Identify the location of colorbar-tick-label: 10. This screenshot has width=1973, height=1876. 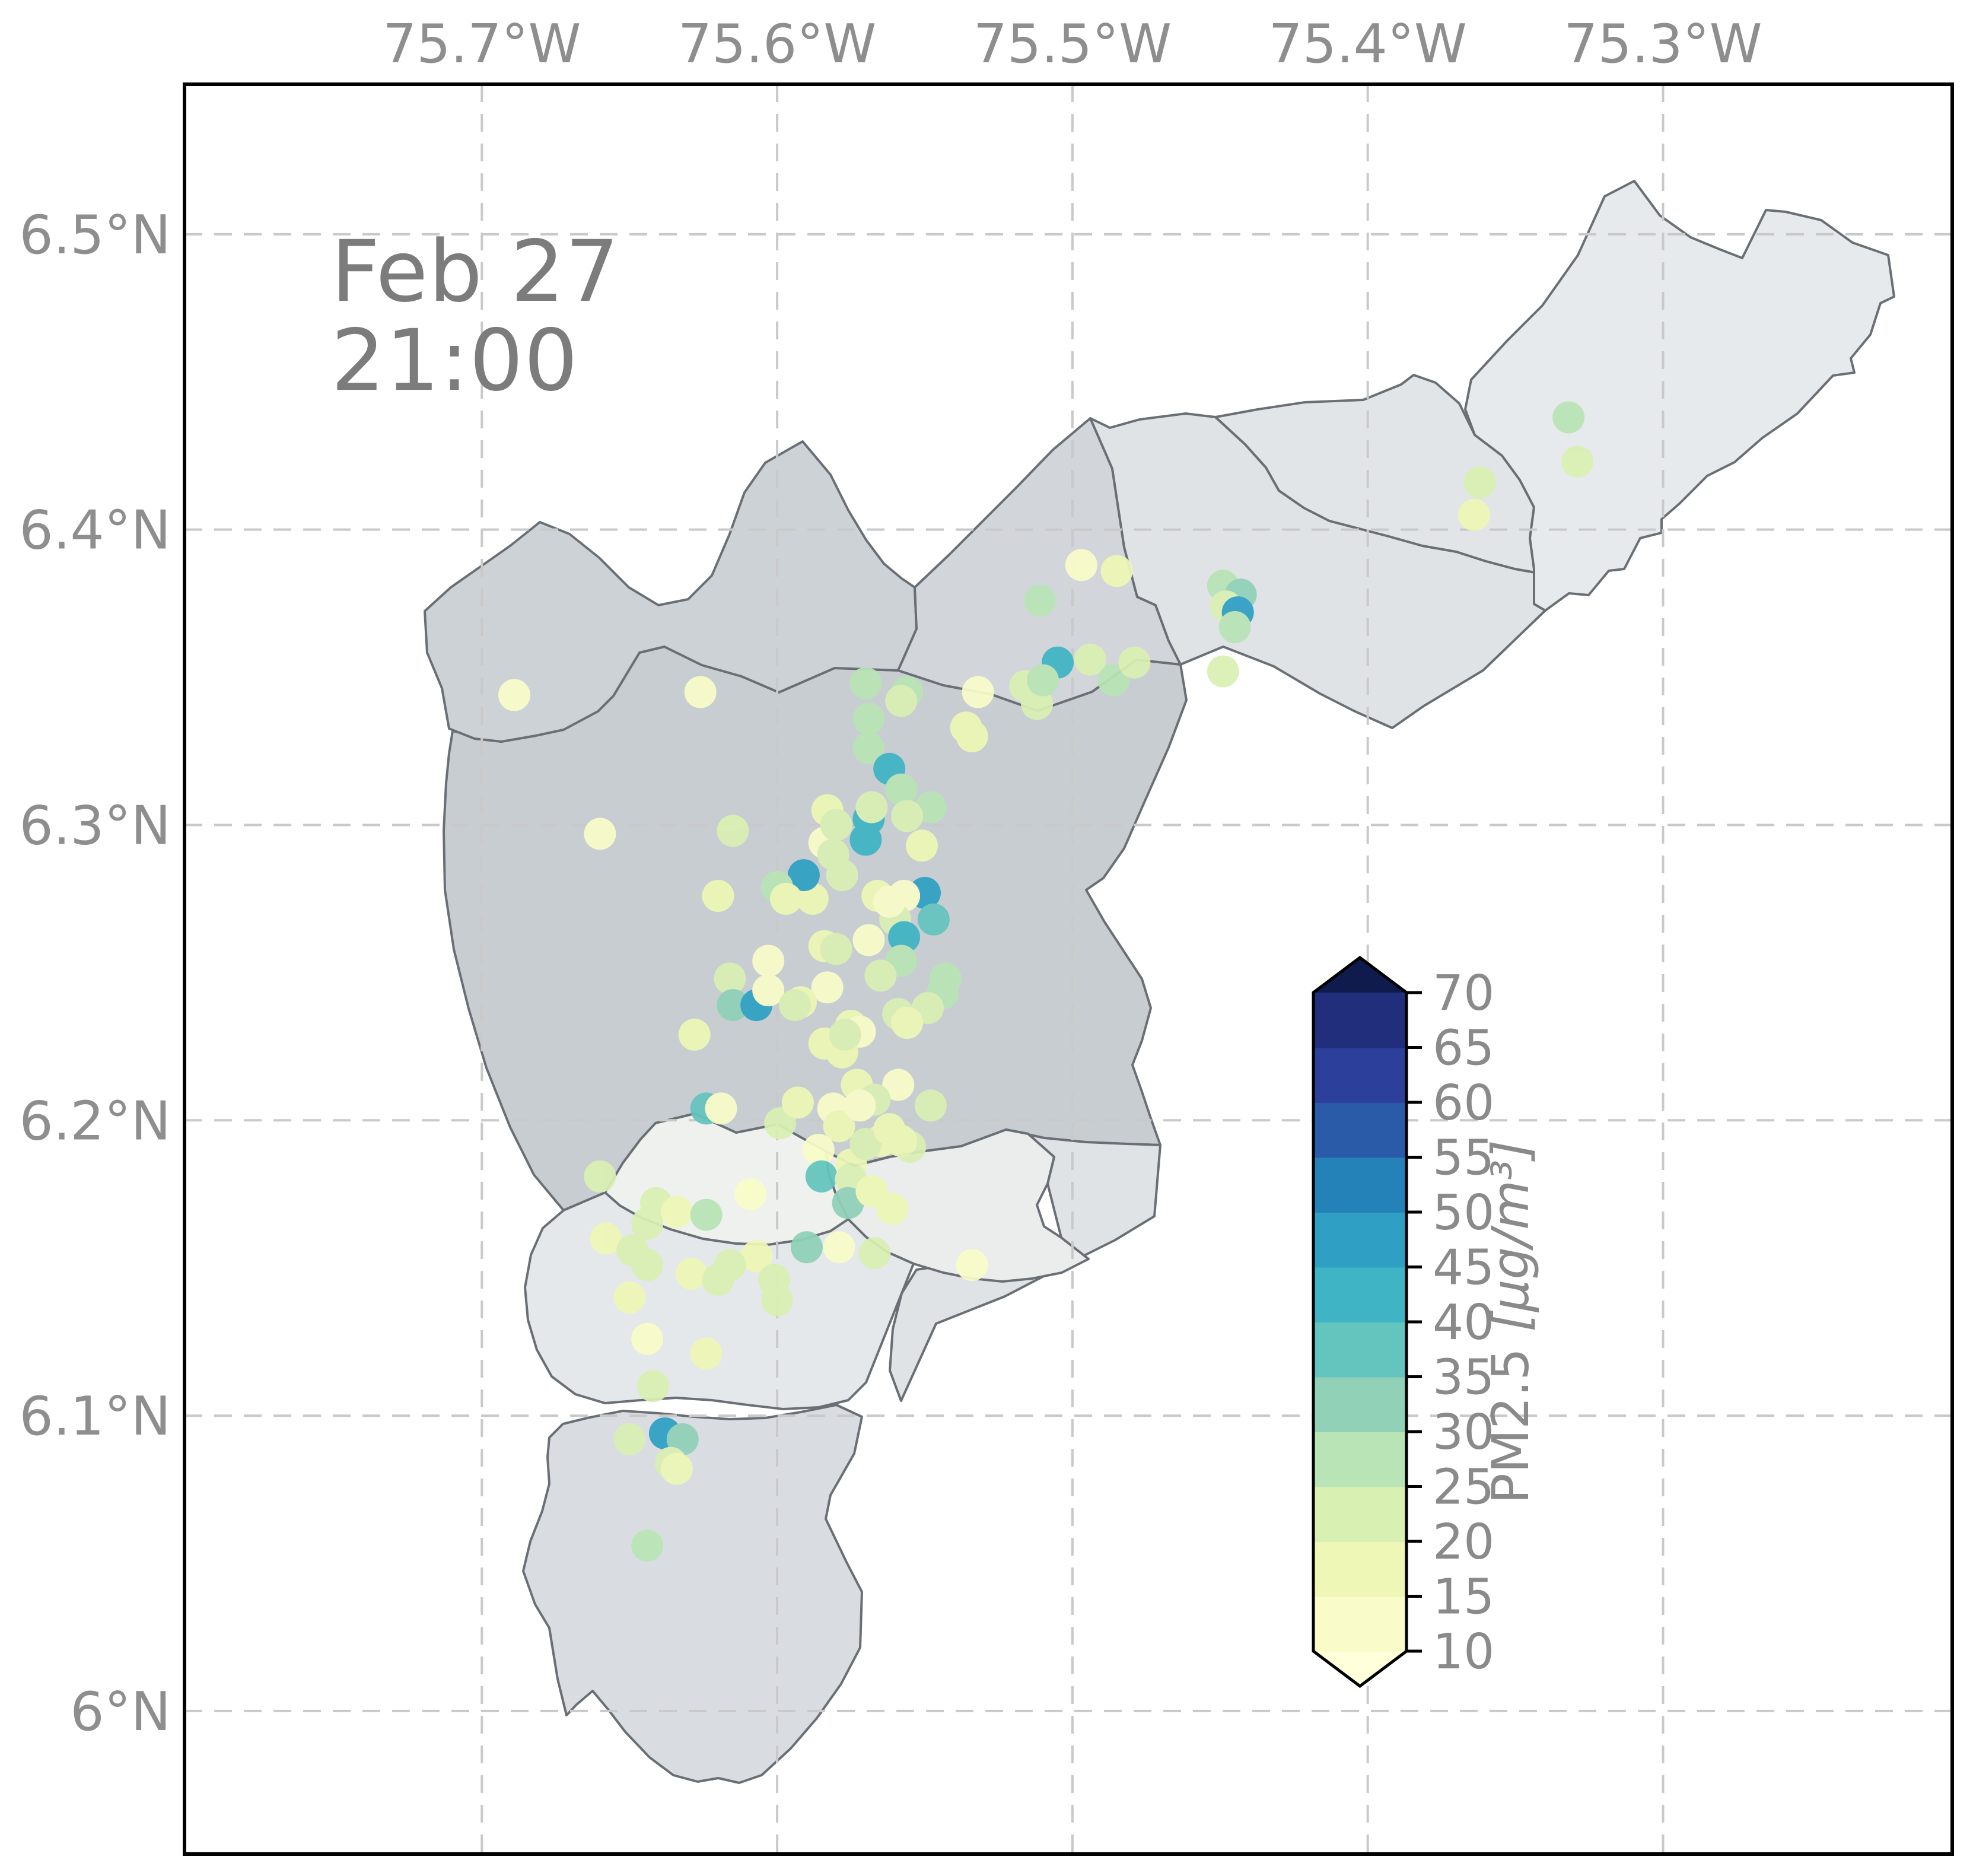
(1463, 1652).